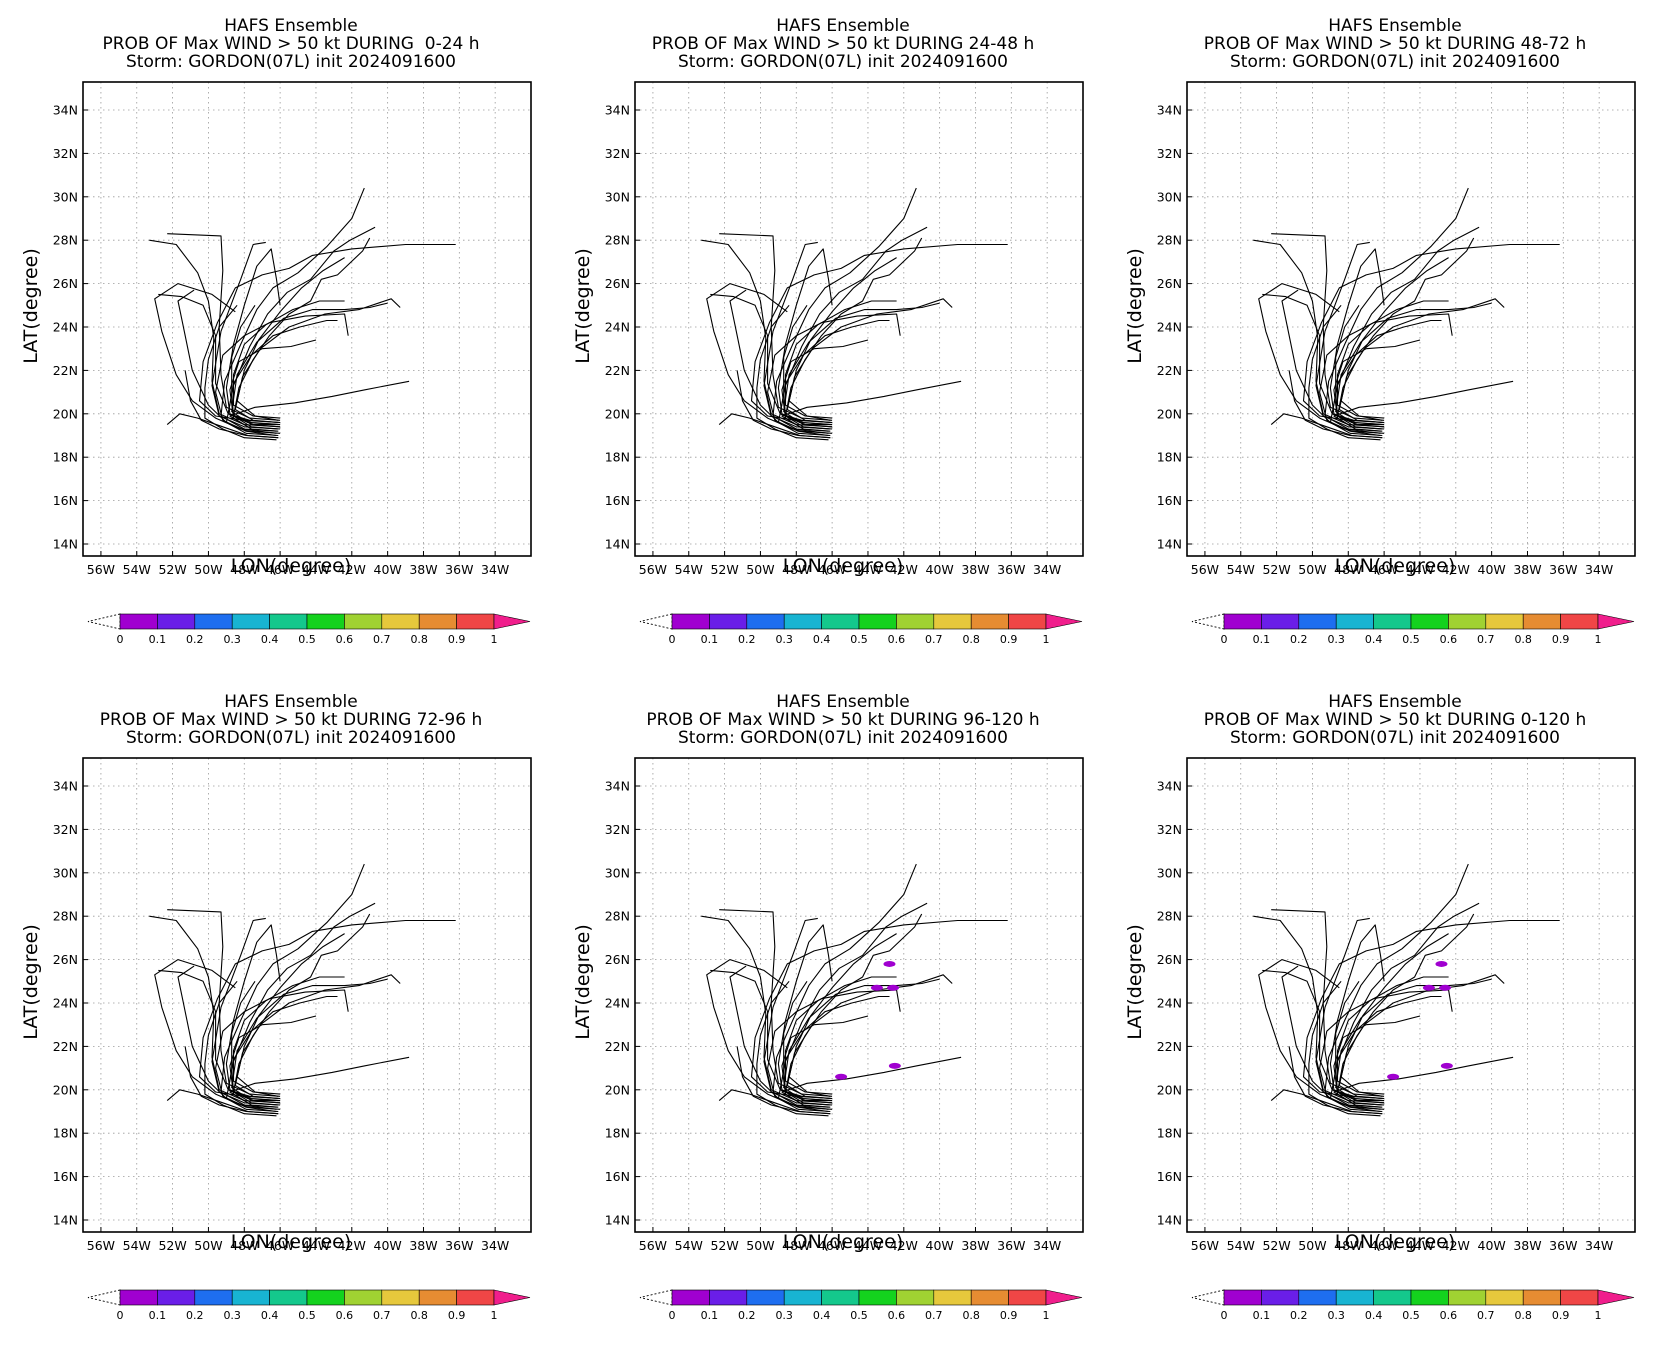 Image resolution: width=1653 pixels, height=1352 pixels. Describe the element at coordinates (1208, 1297) in the screenshot. I see `colorbar-under-arrow` at that location.